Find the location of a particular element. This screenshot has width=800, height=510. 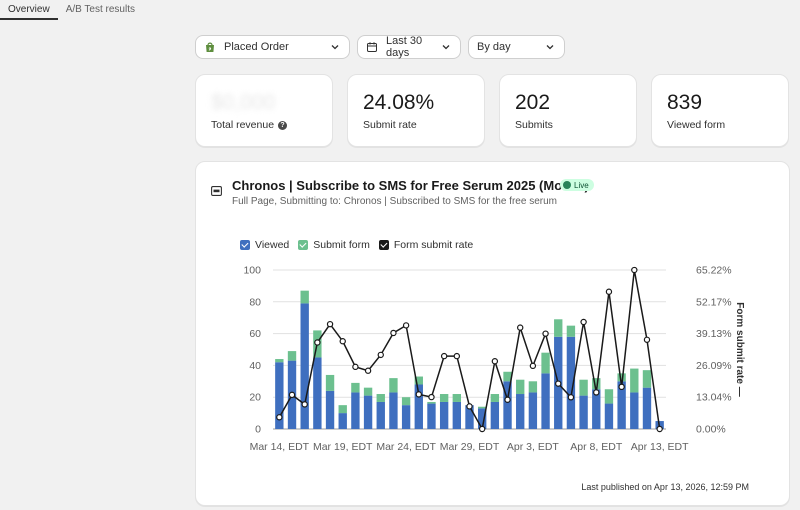

legend-item-submit-form: Submit form is located at coordinates (334, 245).